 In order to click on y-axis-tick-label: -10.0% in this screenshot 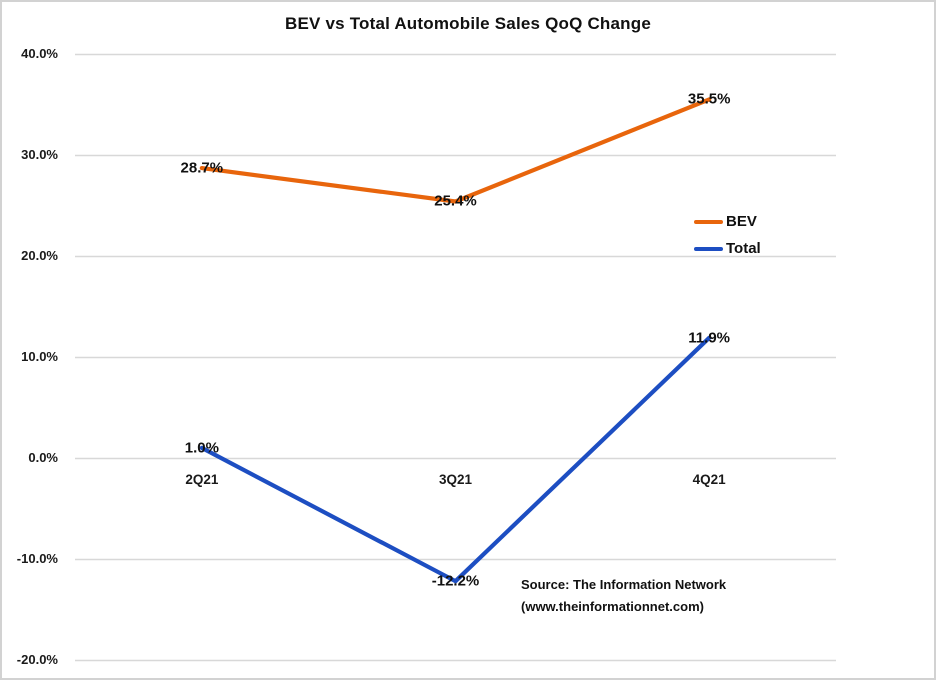, I will do `click(37, 558)`.